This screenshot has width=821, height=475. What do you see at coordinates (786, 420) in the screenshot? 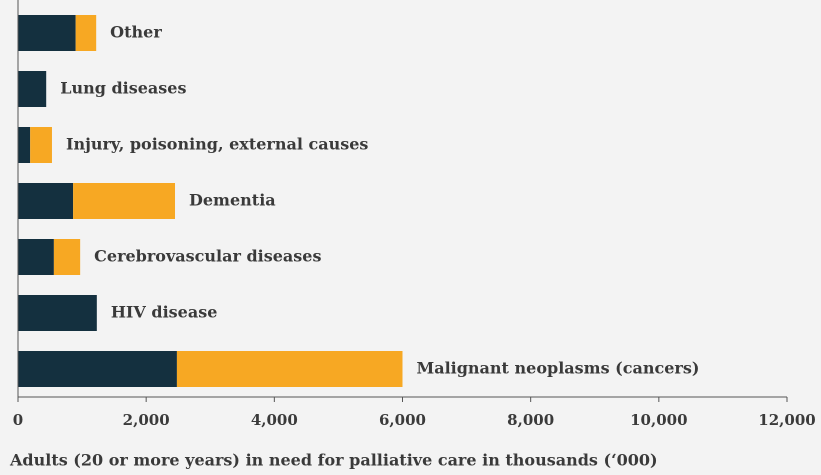
I see `x-tick-label: 12,000` at bounding box center [786, 420].